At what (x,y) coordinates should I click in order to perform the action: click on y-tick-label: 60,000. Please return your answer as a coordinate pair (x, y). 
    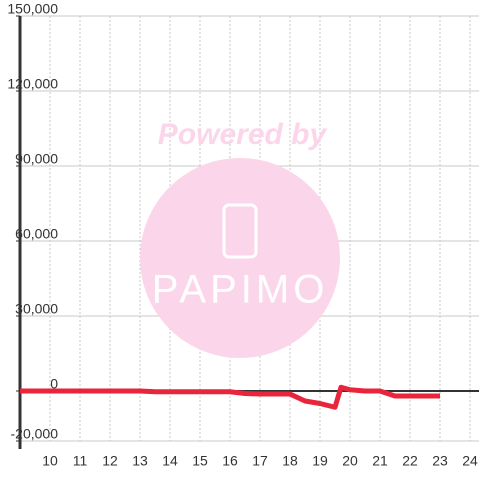
    Looking at the image, I should click on (36, 234).